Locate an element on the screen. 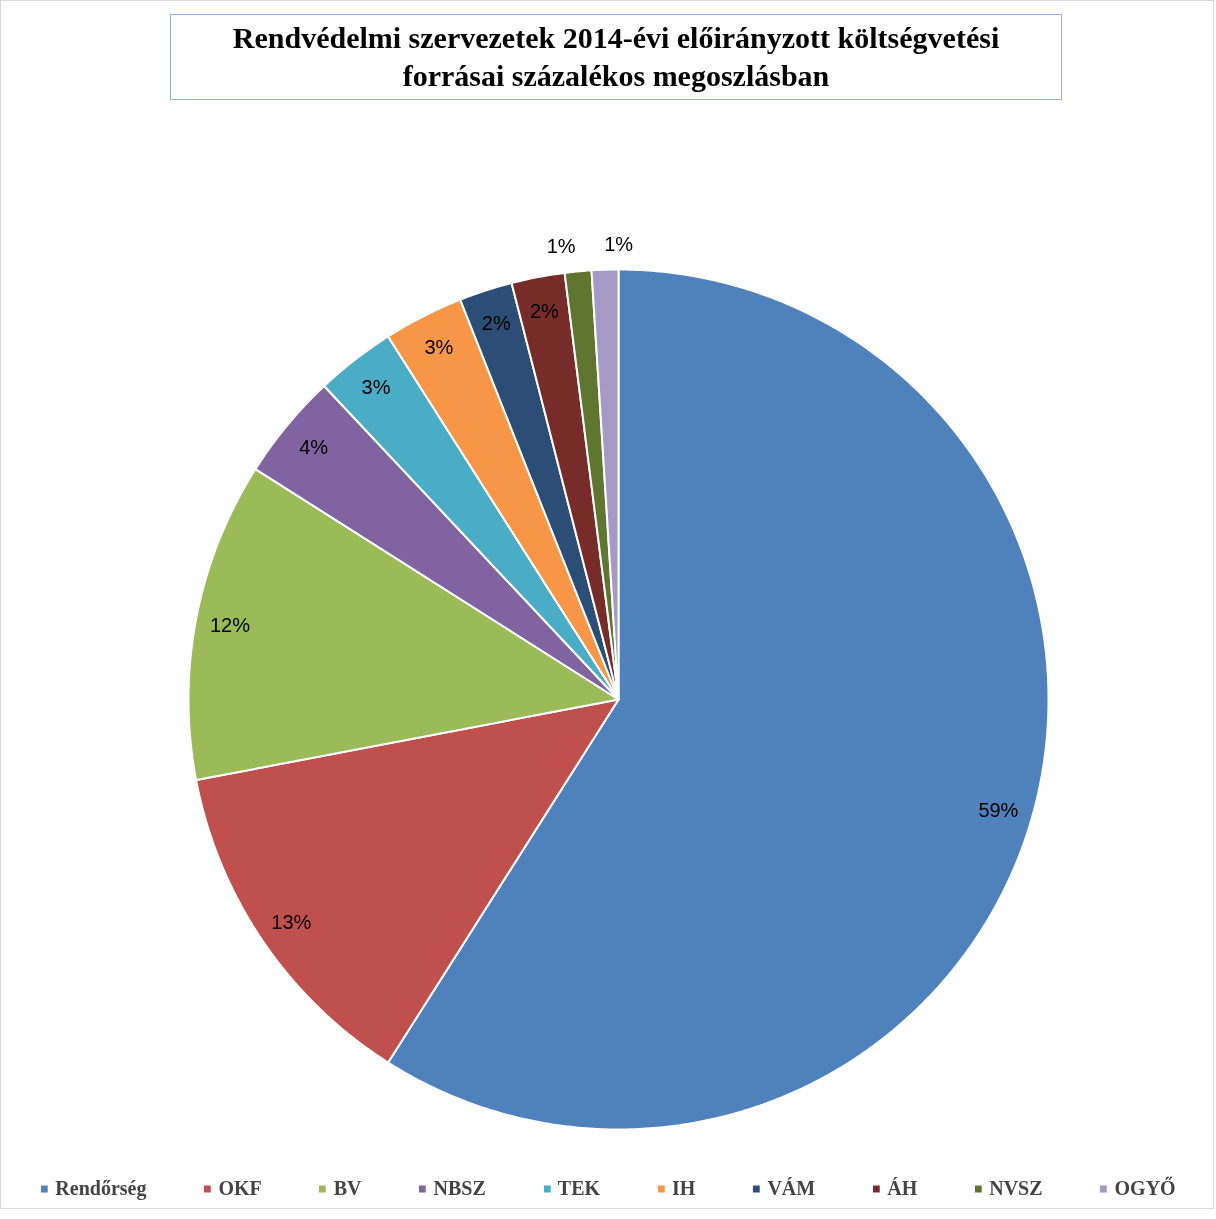 This screenshot has width=1216, height=1219. legend-label: ÁH is located at coordinates (902, 1188).